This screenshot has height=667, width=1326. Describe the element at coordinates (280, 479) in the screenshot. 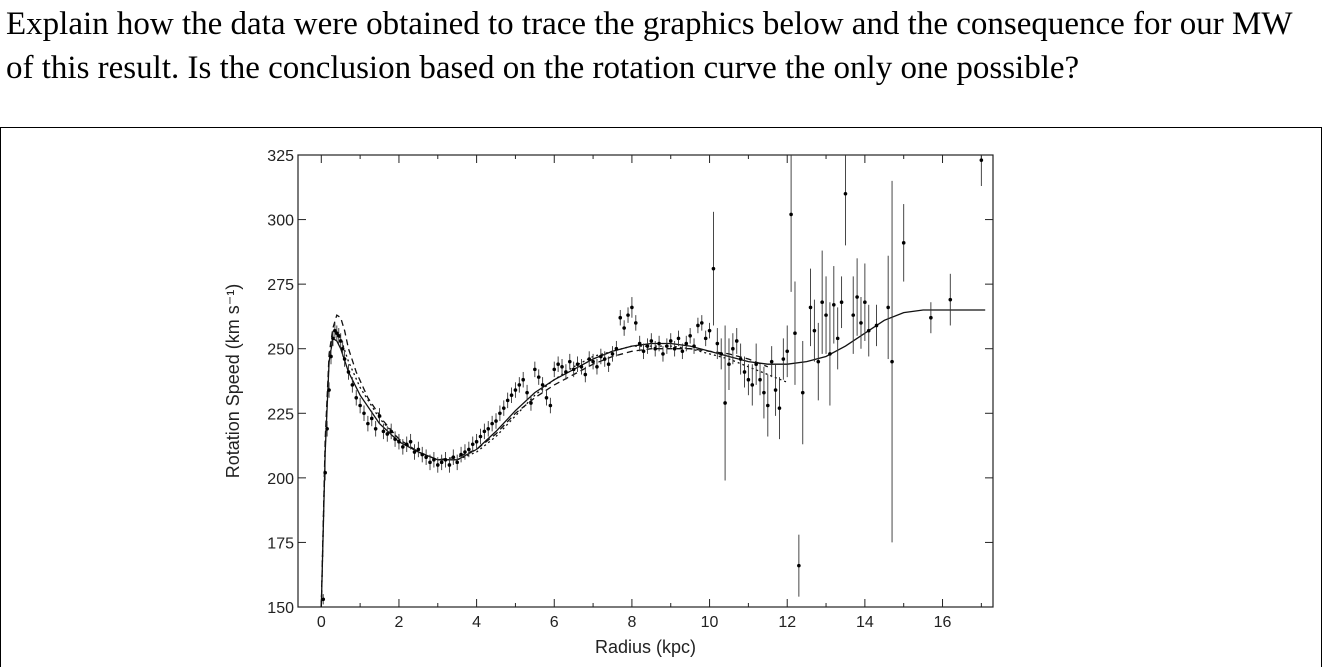

I see `y-tick-label: 200` at that location.